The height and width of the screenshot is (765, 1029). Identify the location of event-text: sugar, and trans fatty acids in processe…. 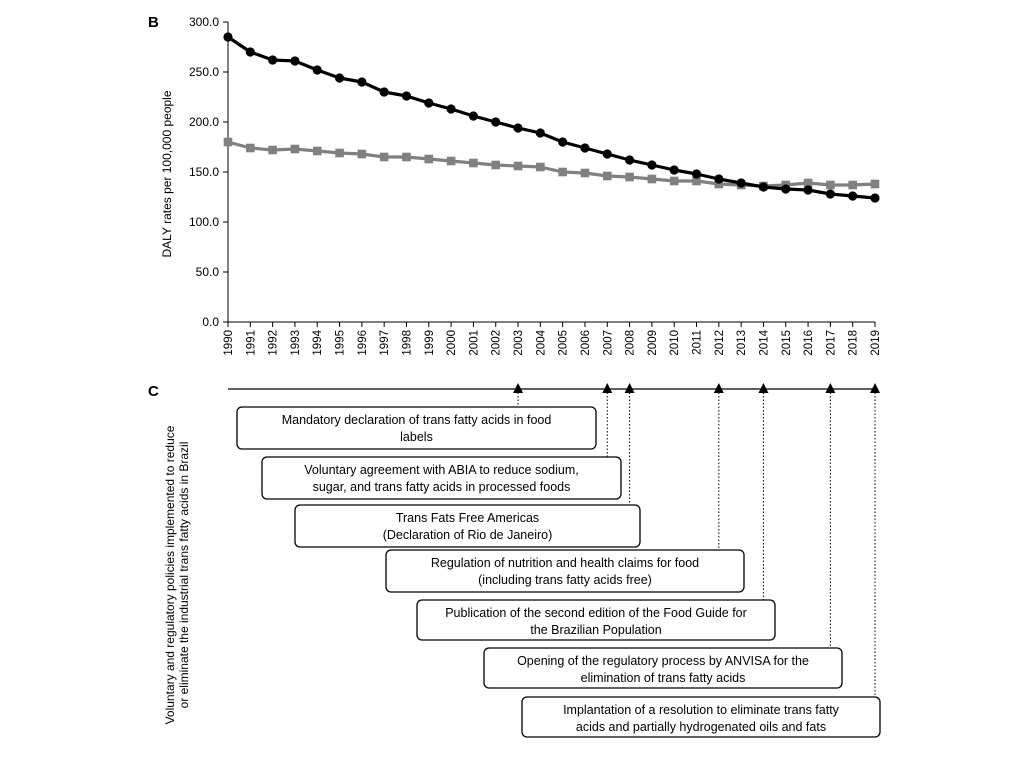
(442, 487).